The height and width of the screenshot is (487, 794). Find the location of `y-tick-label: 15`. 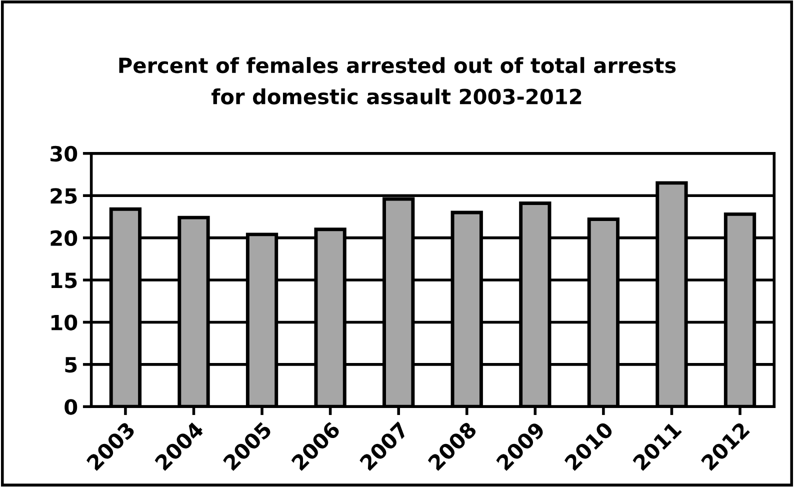

y-tick-label: 15 is located at coordinates (64, 280).